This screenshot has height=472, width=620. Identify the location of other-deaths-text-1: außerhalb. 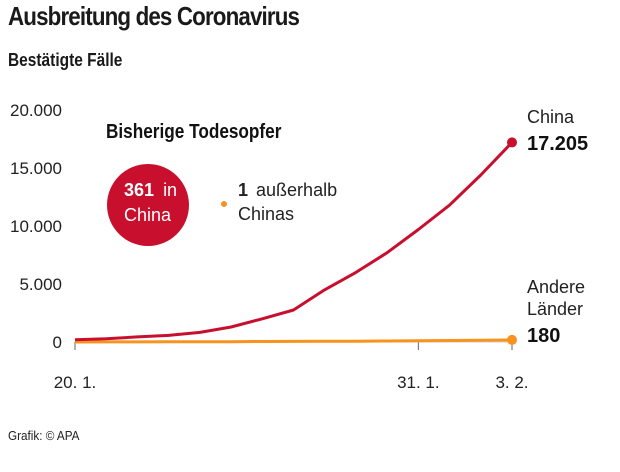
(296, 190).